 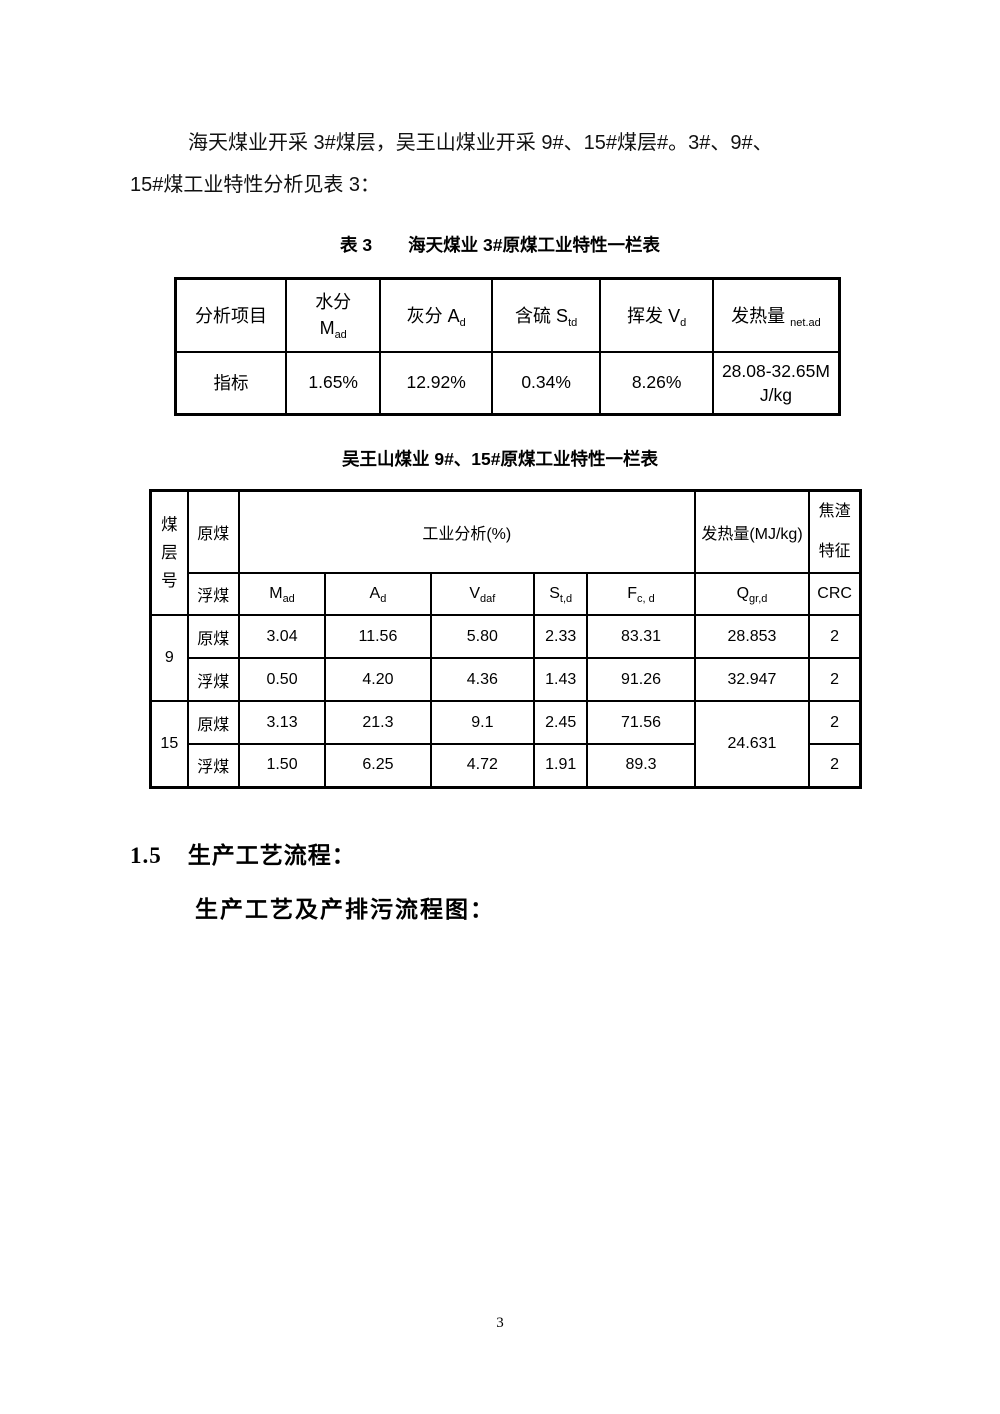 I want to click on table4-cell: 4.20, so click(x=378, y=679).